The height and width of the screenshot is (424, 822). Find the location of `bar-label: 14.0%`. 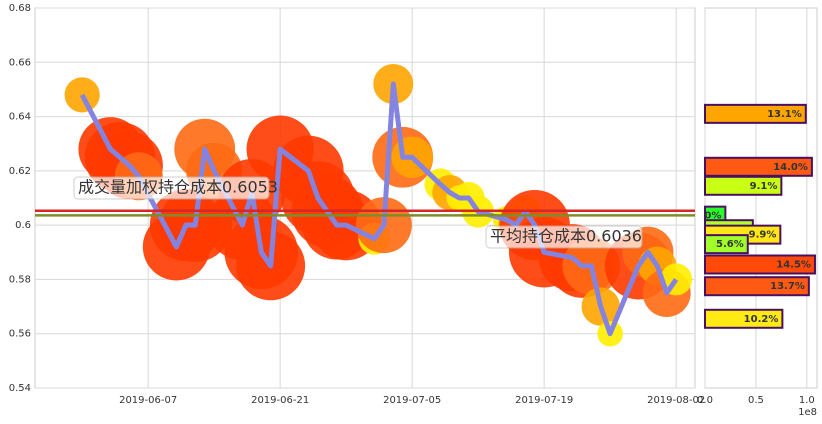

bar-label: 14.0% is located at coordinates (790, 167).